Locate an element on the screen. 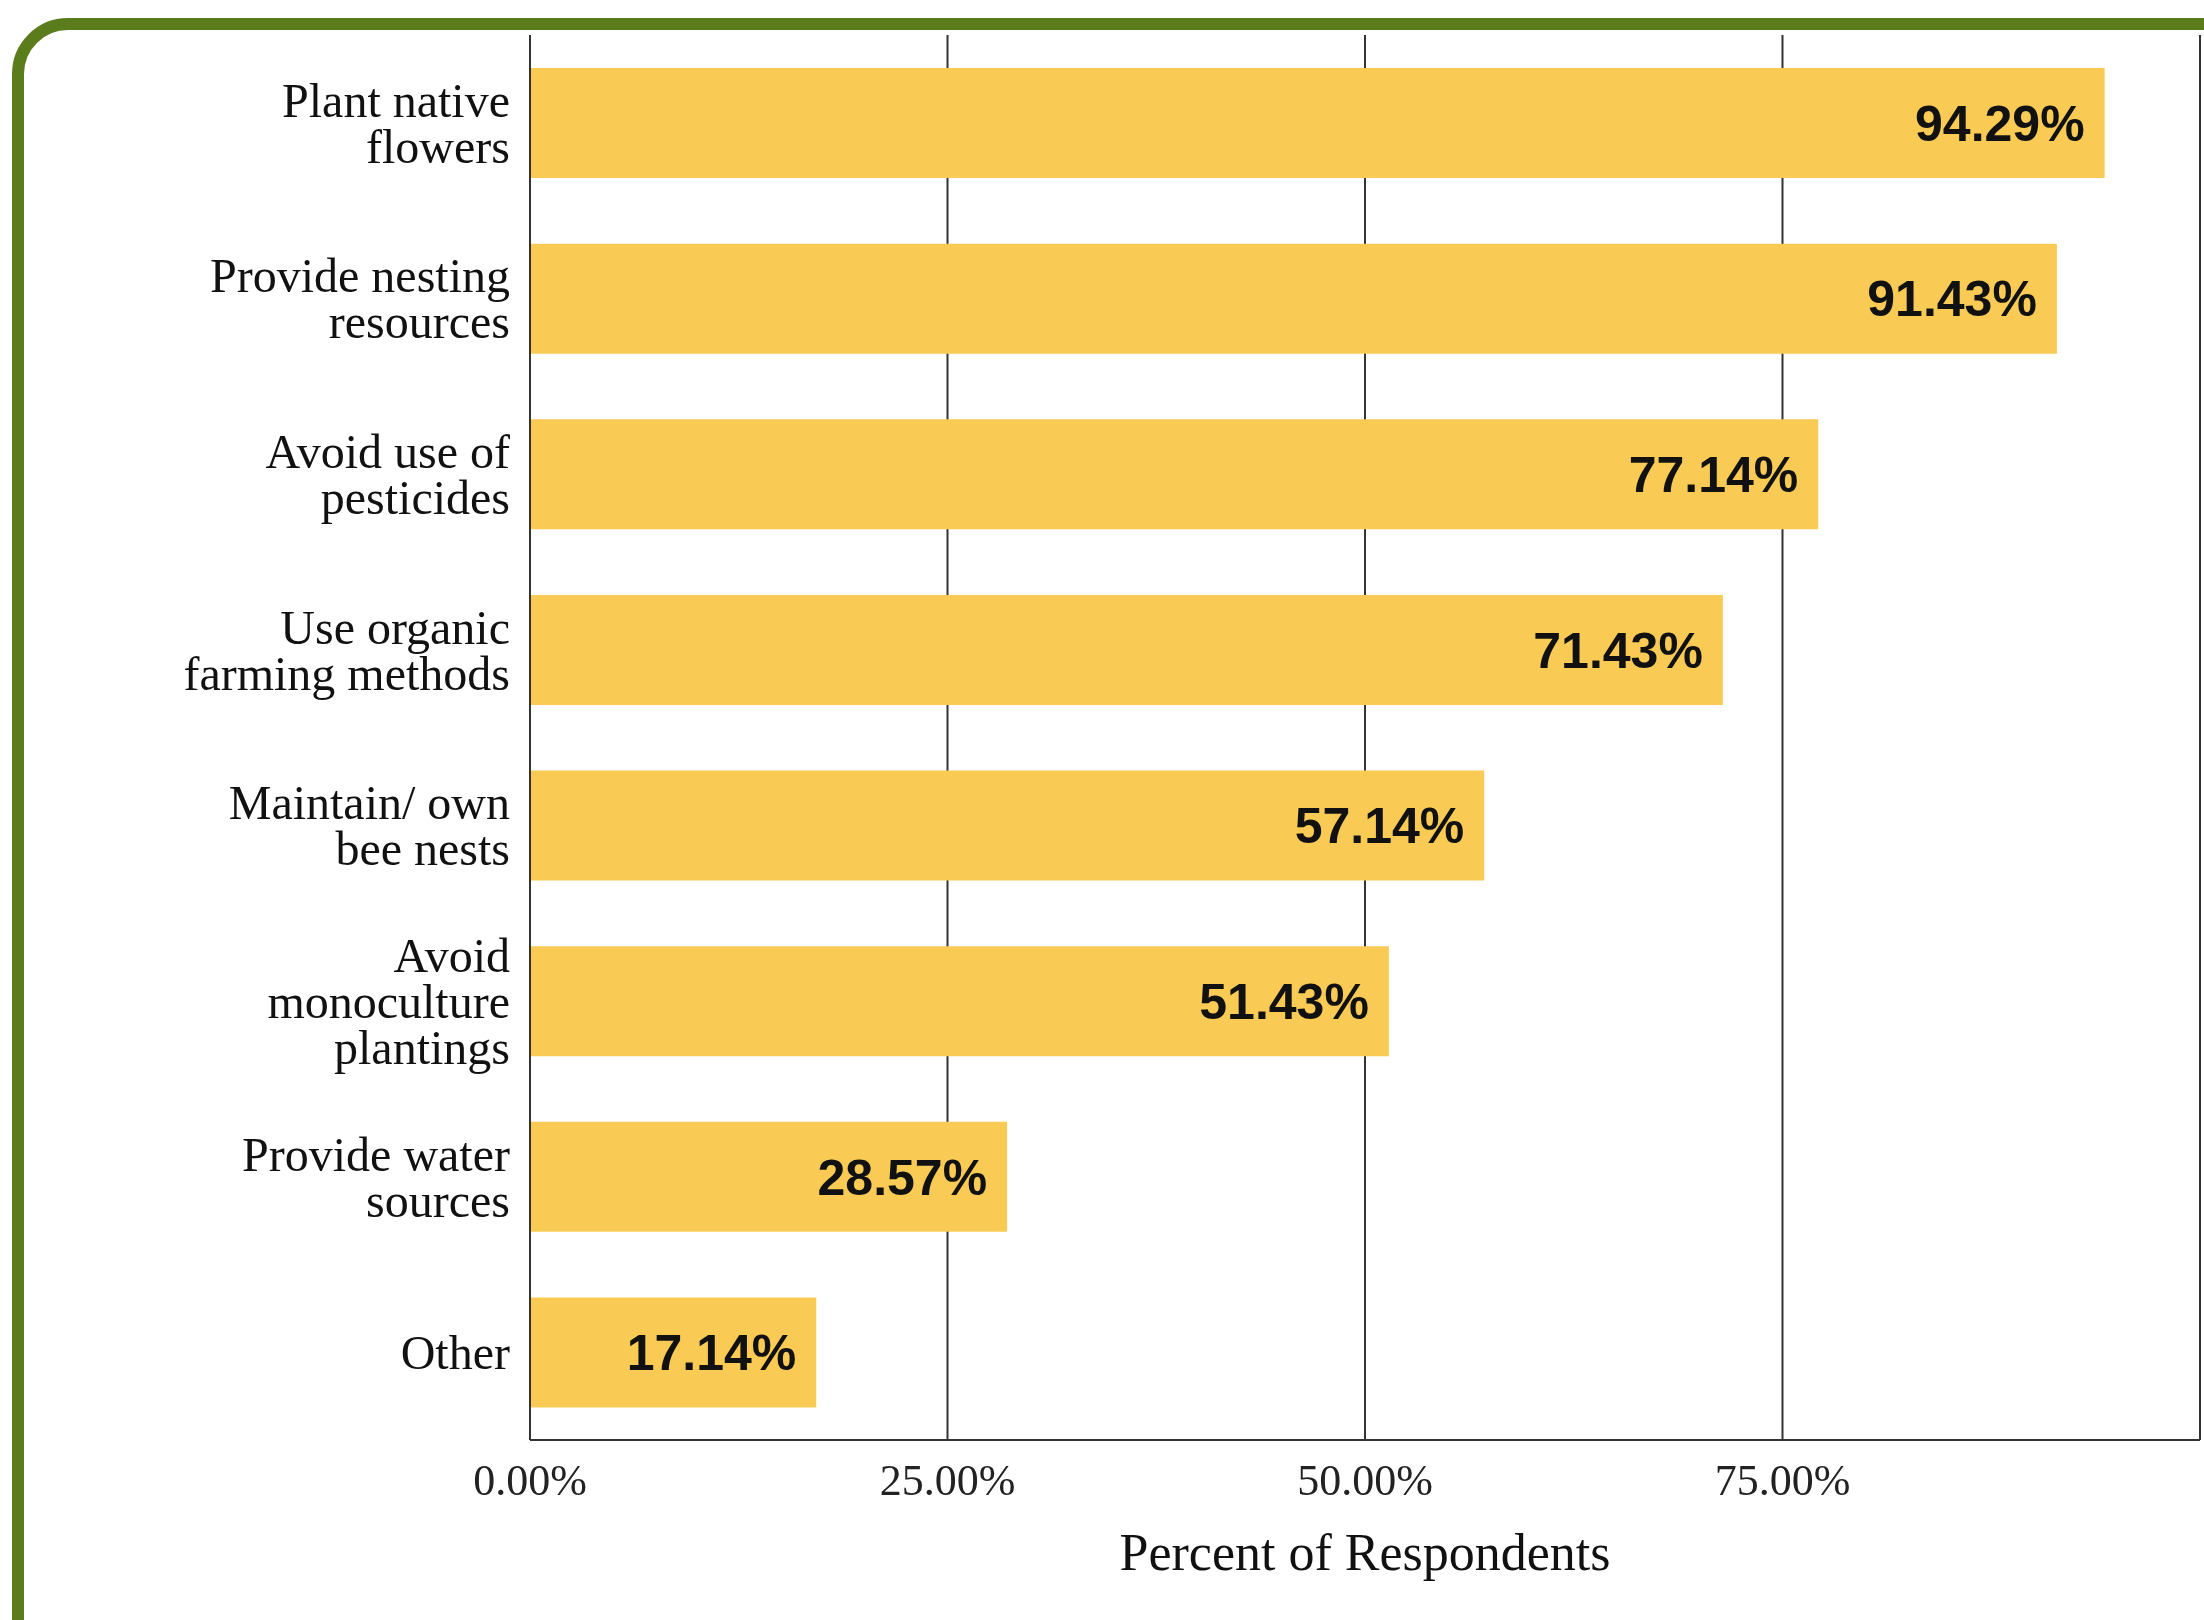 The height and width of the screenshot is (1620, 2204). x-axis-title: Percent of Respondents is located at coordinates (1365, 1552).